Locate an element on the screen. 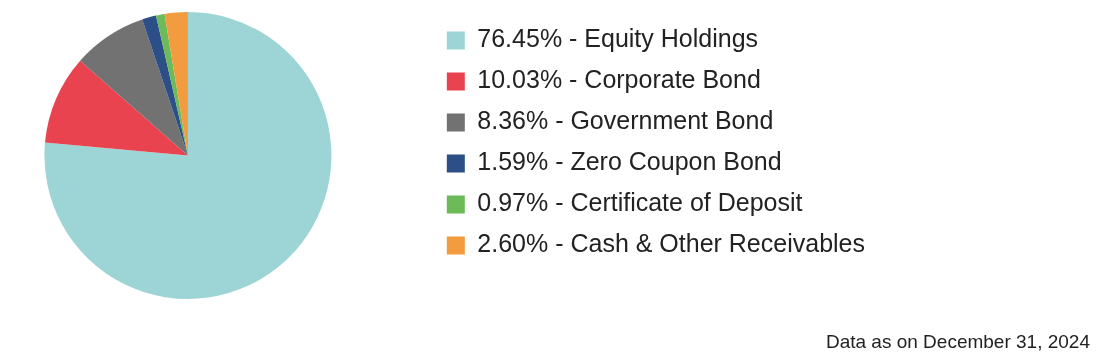  legend-label: 8.36% - Government Bond is located at coordinates (625, 120).